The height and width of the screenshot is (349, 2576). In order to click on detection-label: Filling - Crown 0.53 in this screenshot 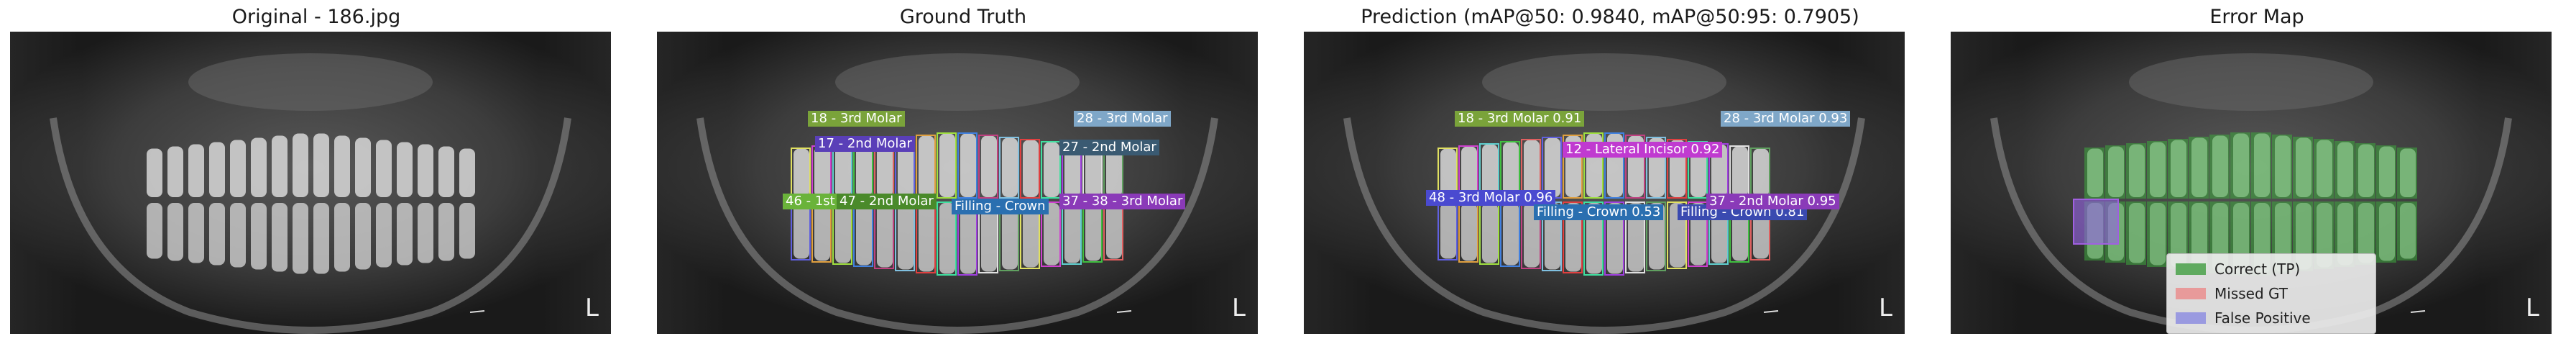, I will do `click(1599, 212)`.